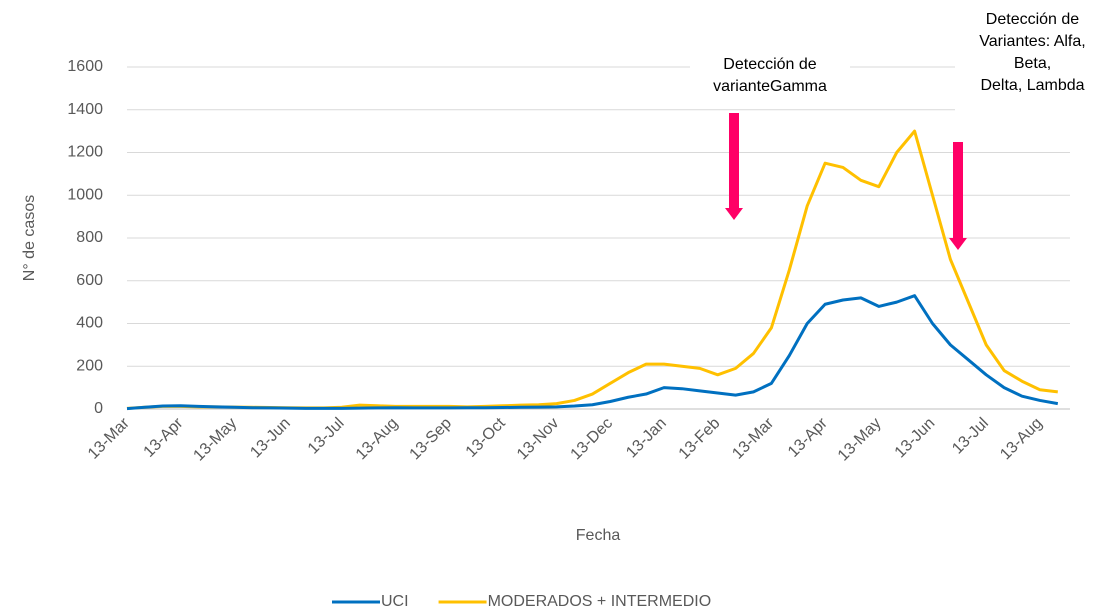 This screenshot has width=1110, height=611. Describe the element at coordinates (89, 365) in the screenshot. I see `y-tick-label: 200` at that location.